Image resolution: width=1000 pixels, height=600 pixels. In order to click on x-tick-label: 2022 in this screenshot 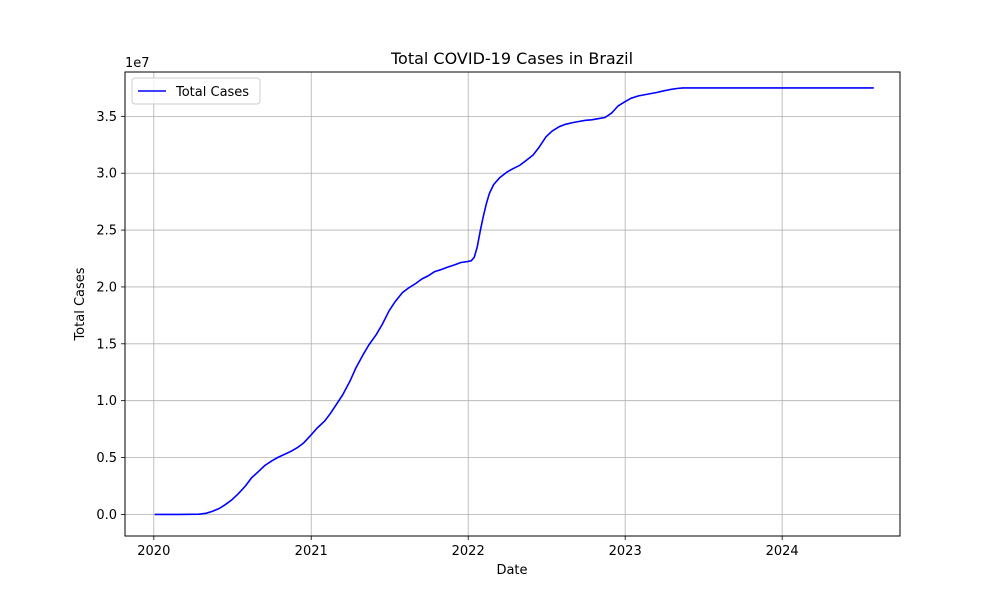, I will do `click(468, 551)`.